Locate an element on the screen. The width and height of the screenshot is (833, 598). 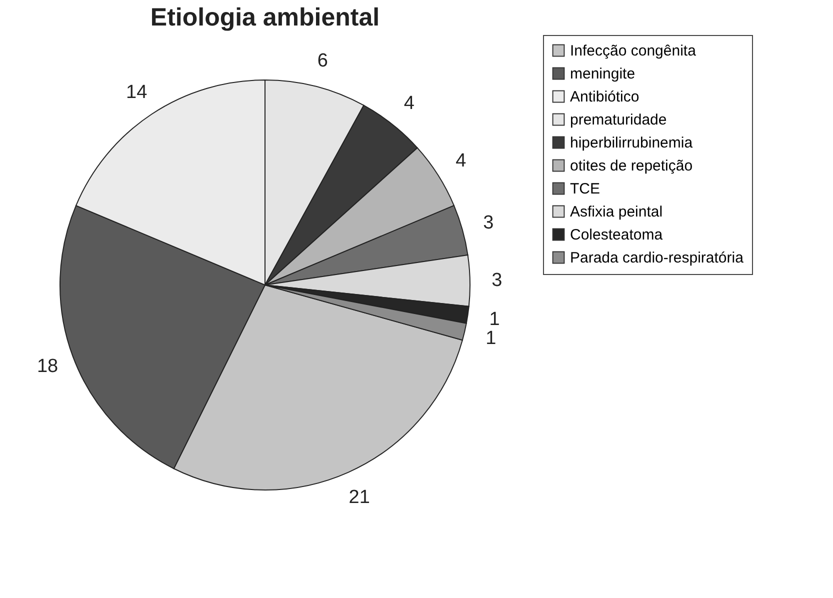
legend-label: Antibiótico is located at coordinates (605, 97).